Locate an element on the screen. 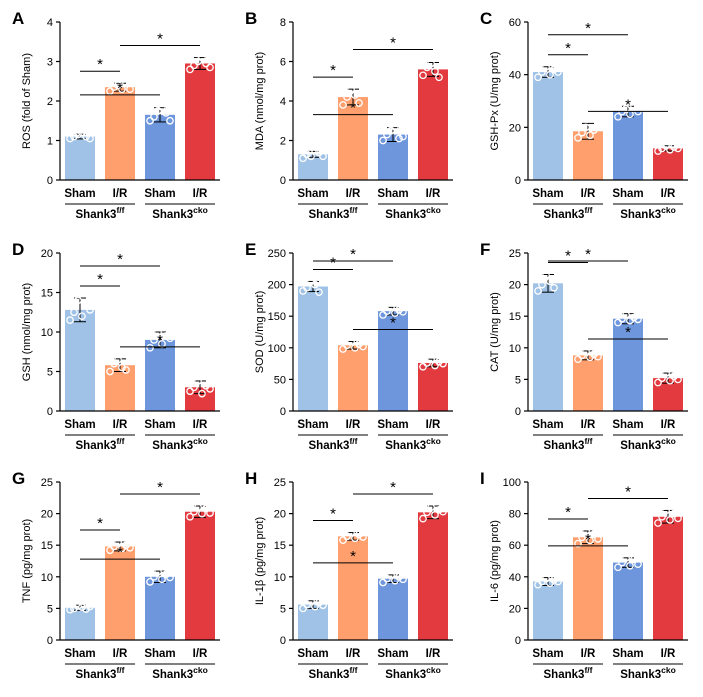  y-tick-label: 3 is located at coordinates (50, 63).